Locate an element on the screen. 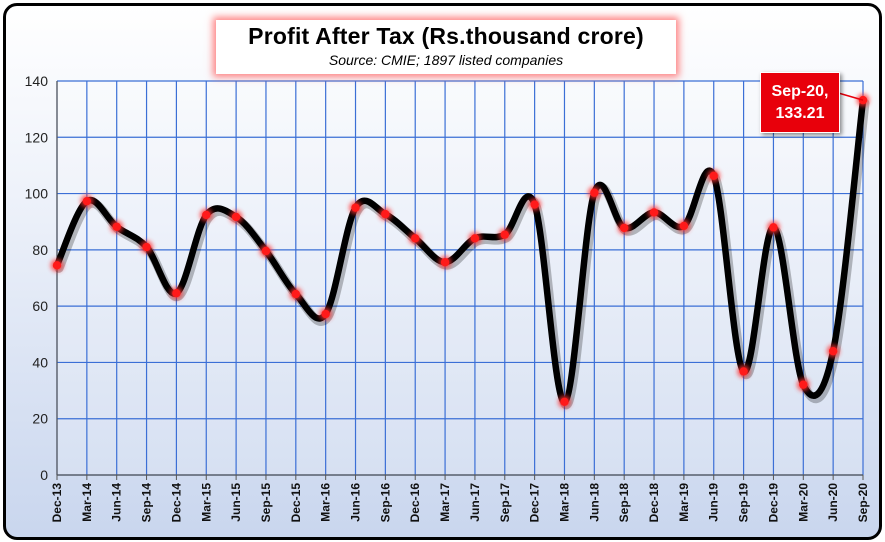 This screenshot has height=542, width=885. x-tick-label: Jun-17 is located at coordinates (475, 502).